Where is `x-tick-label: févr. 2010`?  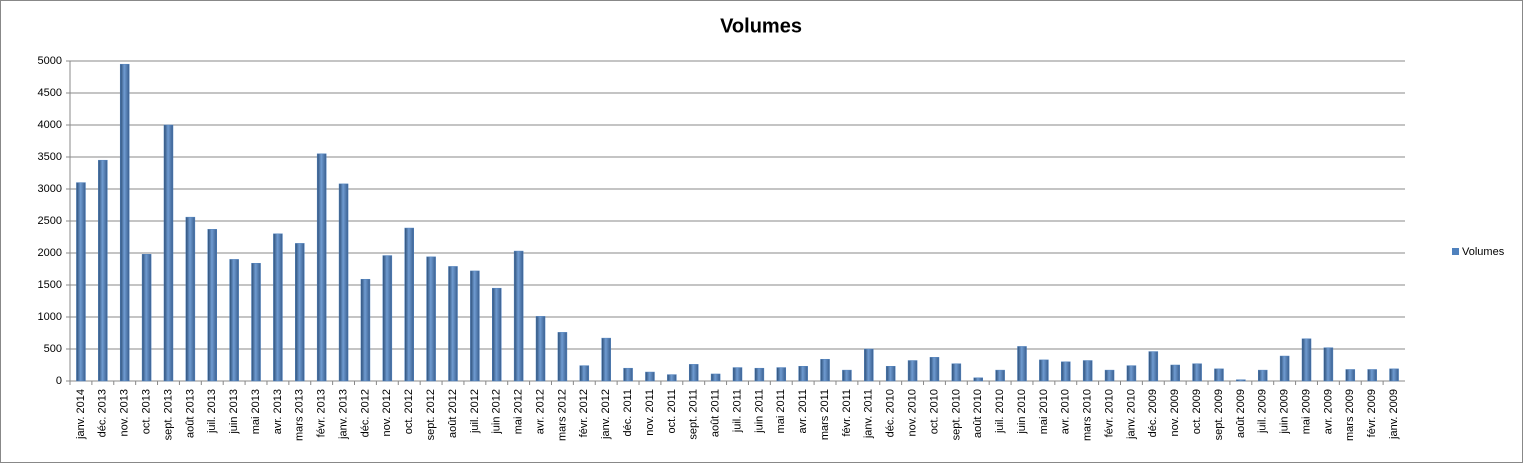 x-tick-label: févr. 2010 is located at coordinates (1109, 413).